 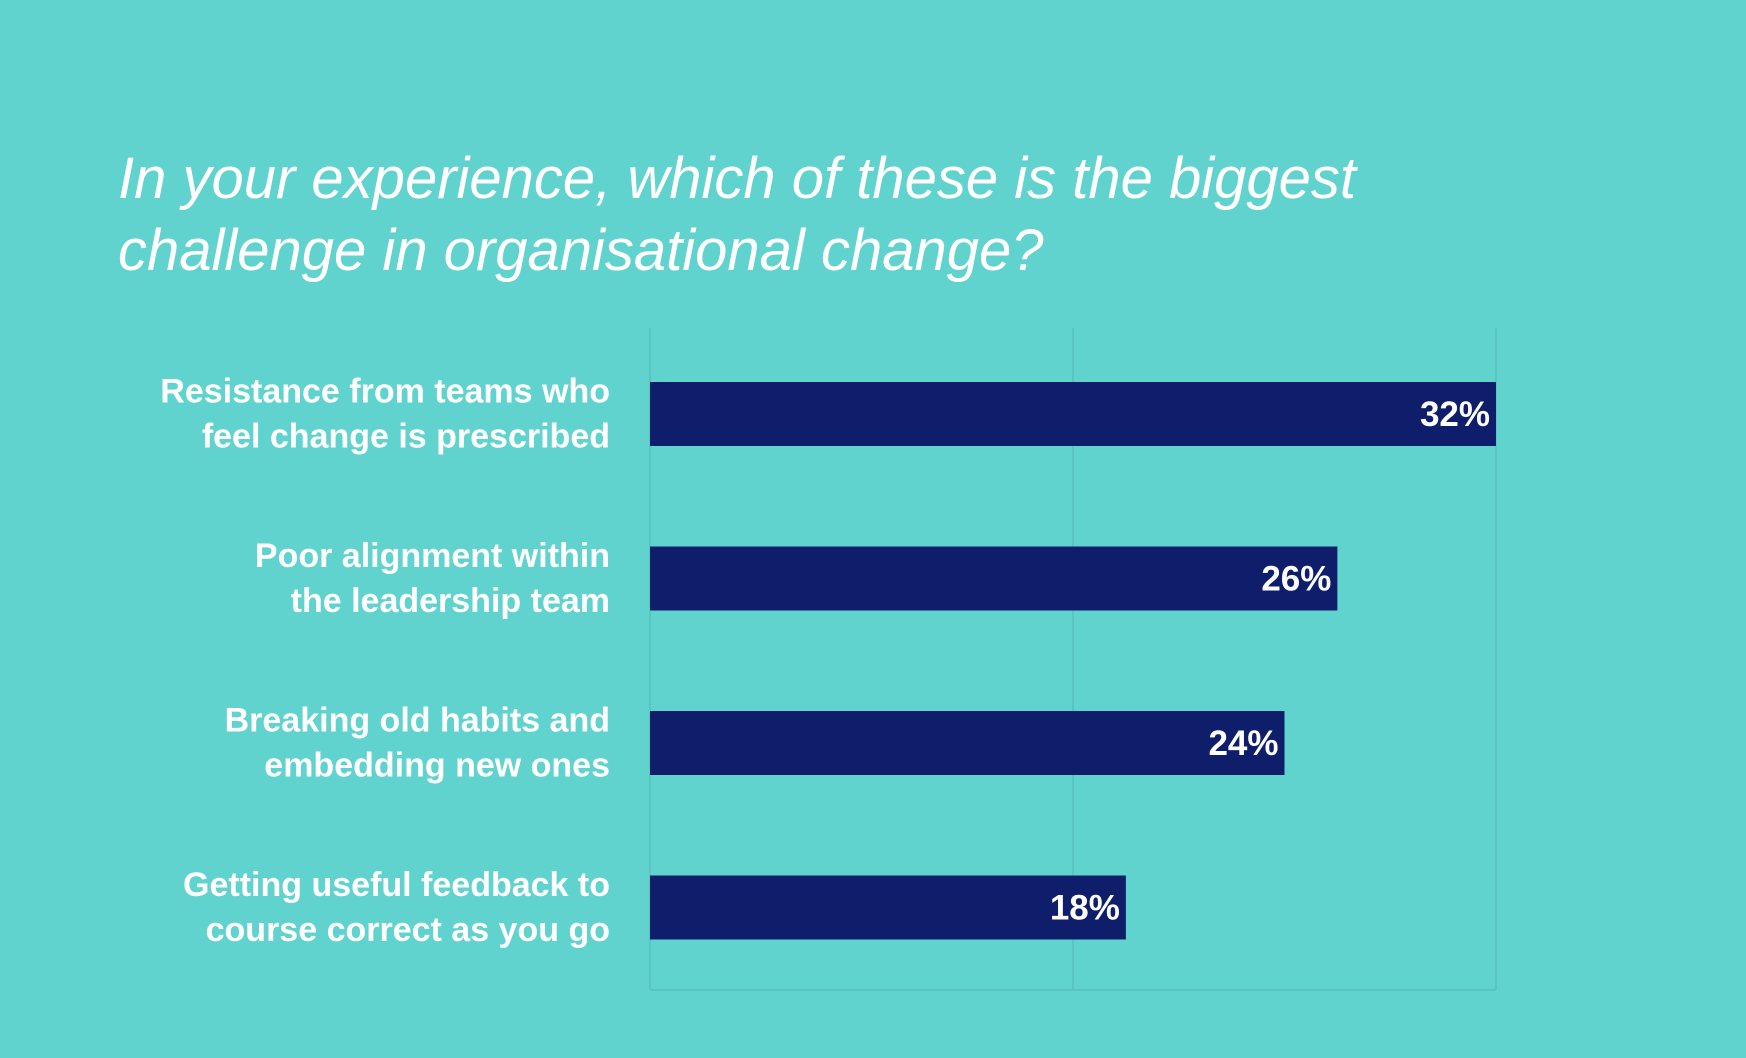 I want to click on chart-title-line: challenge in organisational change?, so click(x=581, y=250).